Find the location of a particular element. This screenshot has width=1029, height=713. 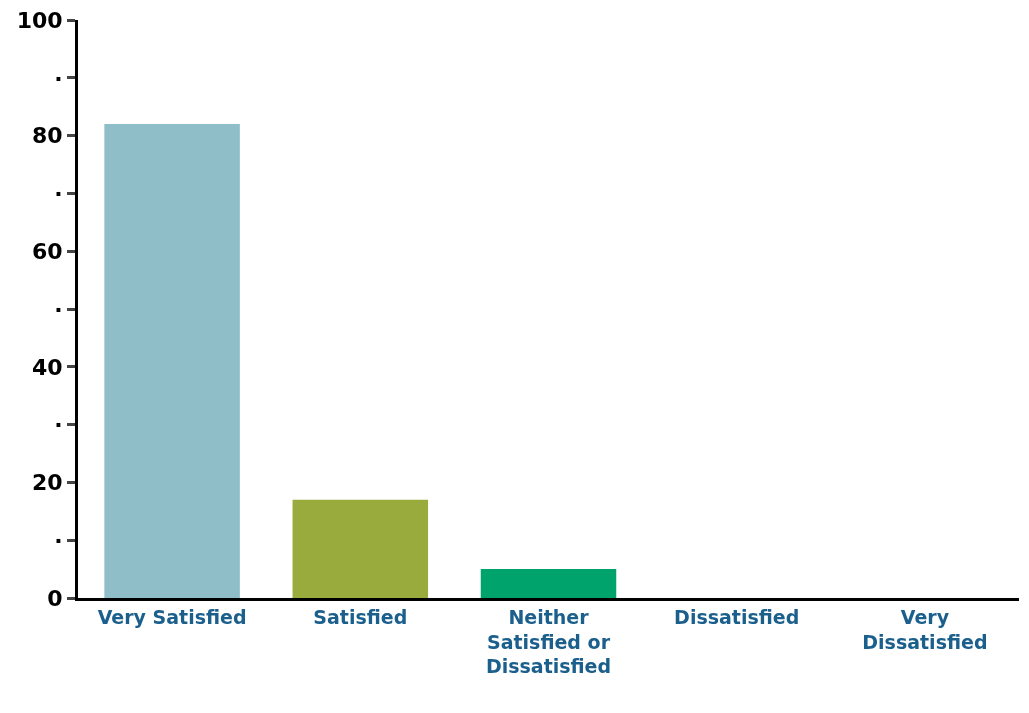

y-tick-label: 100 is located at coordinates (39, 20).